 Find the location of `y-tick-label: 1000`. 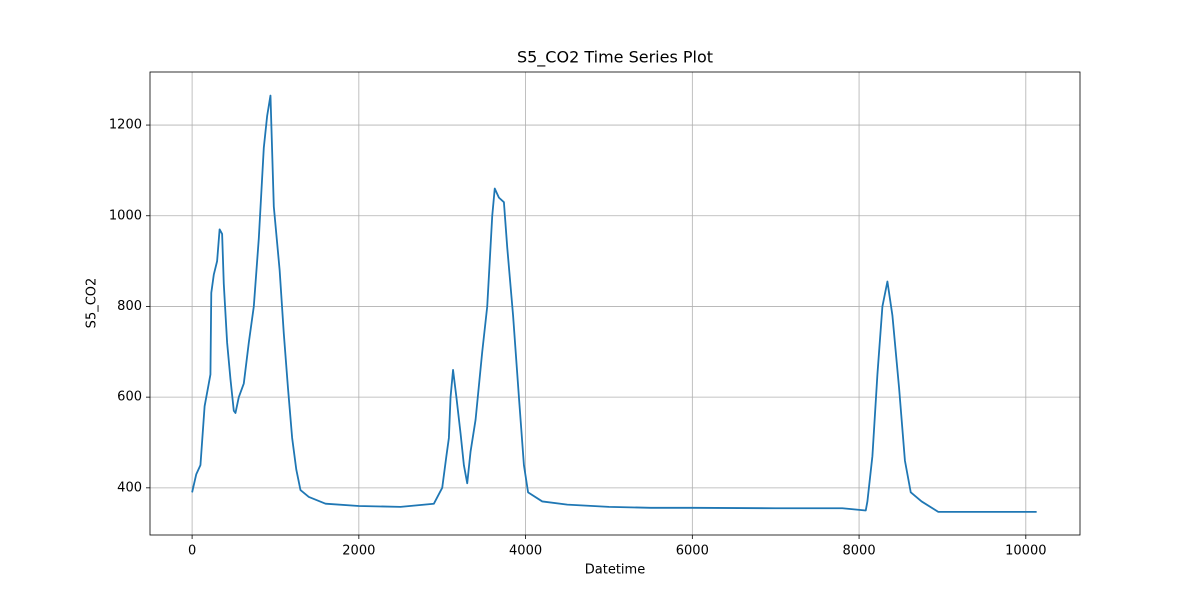

y-tick-label: 1000 is located at coordinates (125, 215).